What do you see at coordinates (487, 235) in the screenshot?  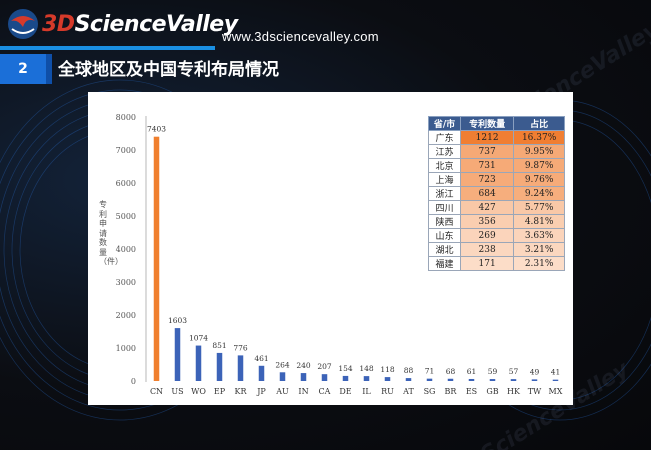 I see `count-cell: 269` at bounding box center [487, 235].